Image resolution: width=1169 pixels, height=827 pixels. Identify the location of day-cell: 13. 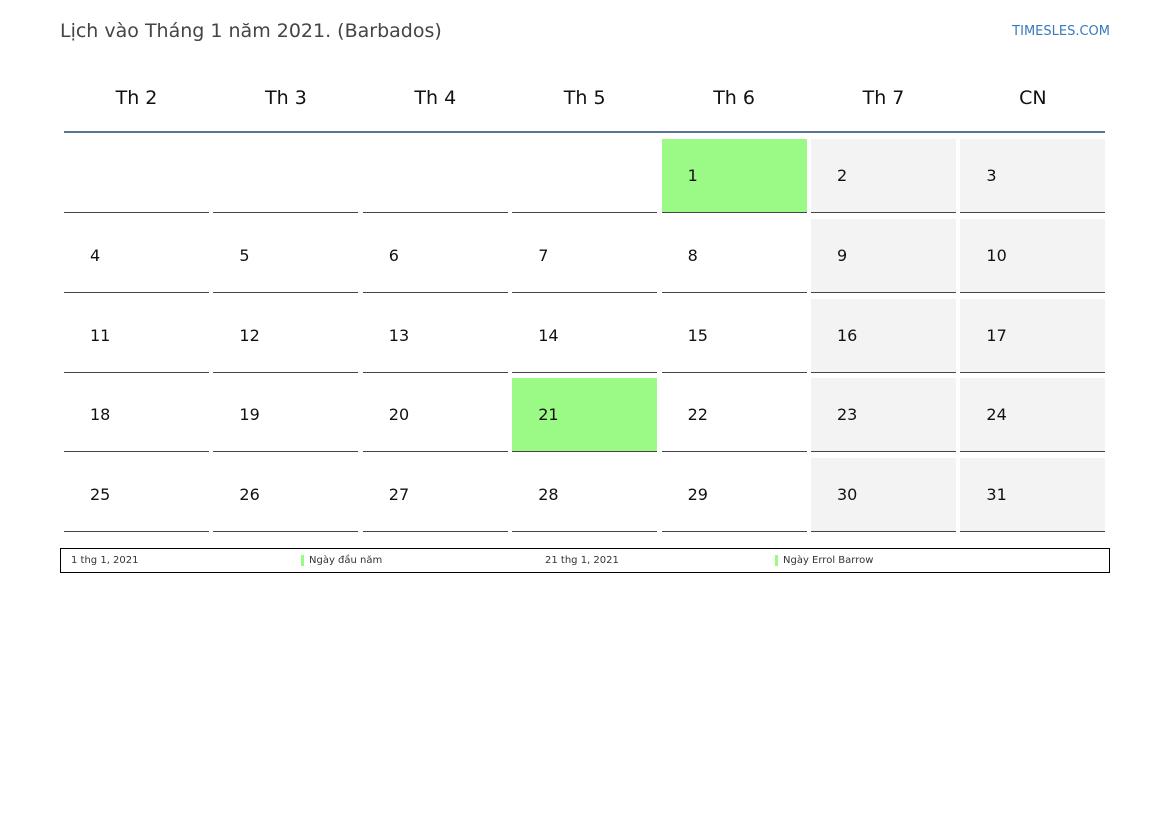
(435, 336).